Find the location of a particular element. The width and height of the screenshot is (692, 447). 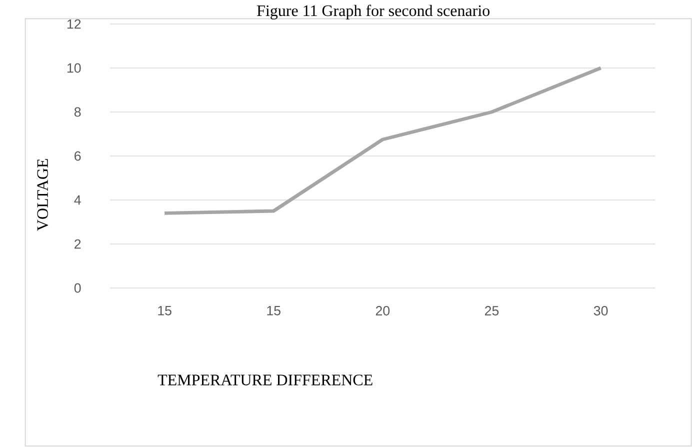

chart-title: Figure 11 Graph for second scenario is located at coordinates (373, 12).